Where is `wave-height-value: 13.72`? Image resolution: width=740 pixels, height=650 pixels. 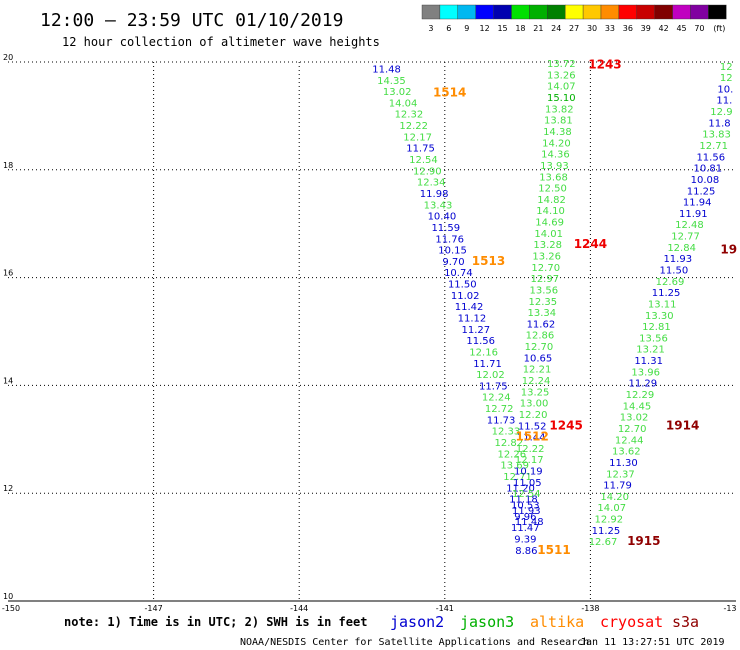
wave-height-value: 13.72 is located at coordinates (561, 64).